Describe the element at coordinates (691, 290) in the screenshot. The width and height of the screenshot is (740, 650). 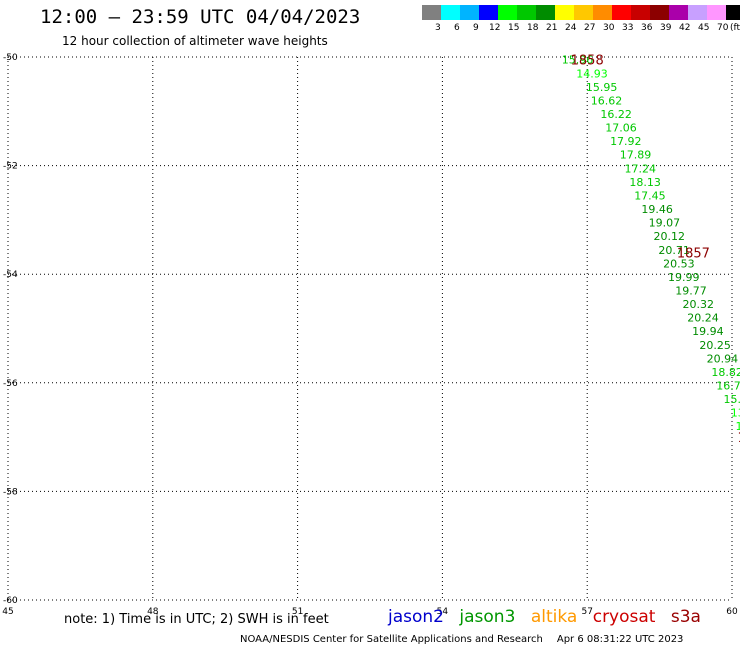
I see `wave-height-point: 19.77` at that location.